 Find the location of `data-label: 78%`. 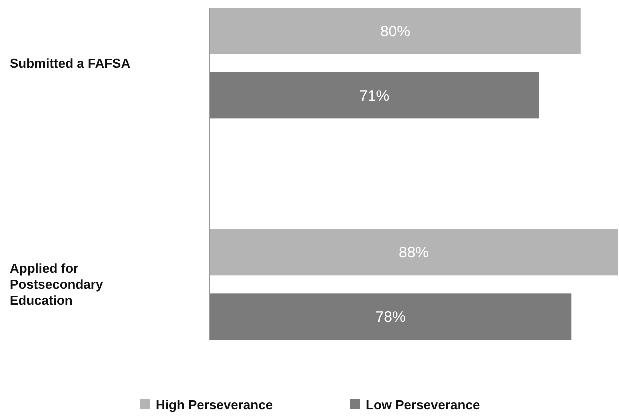

data-label: 78% is located at coordinates (391, 317).